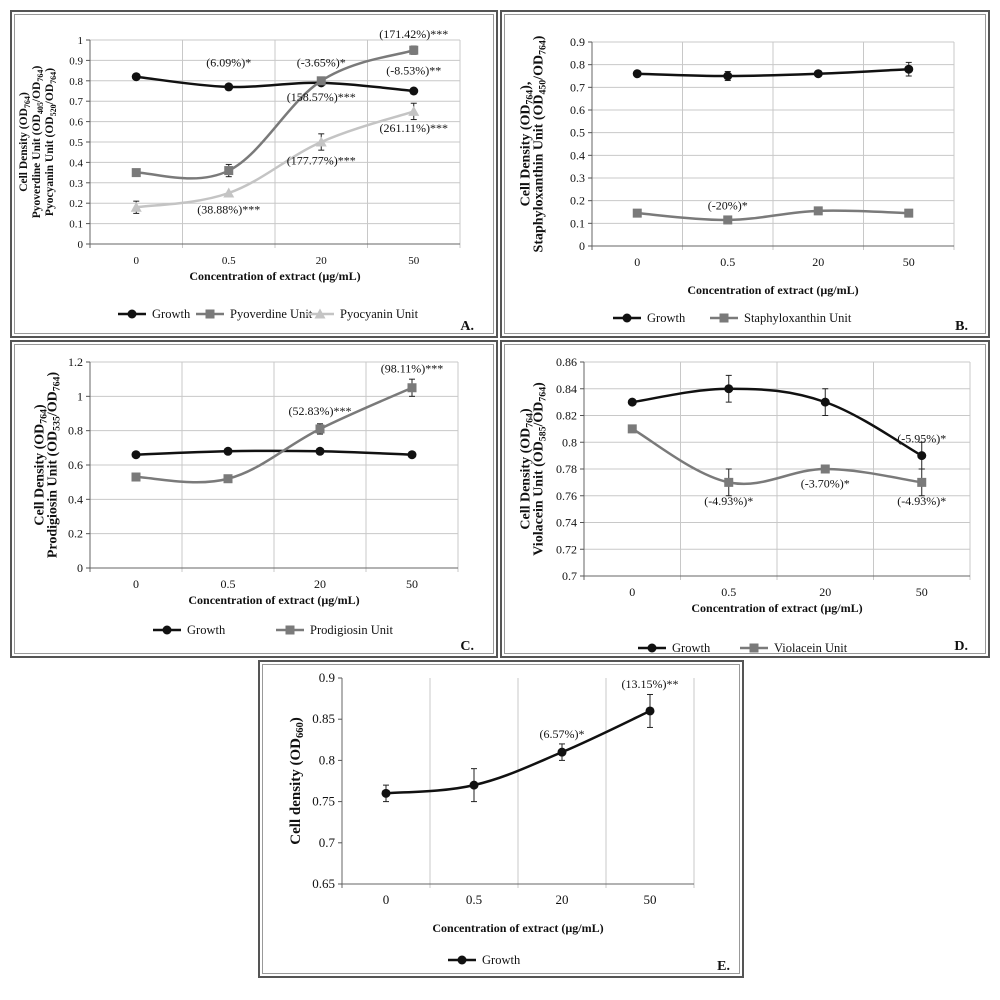 This screenshot has width=1000, height=1000. I want to click on chart-a-annotation: (158.57%)***, so click(321, 97).